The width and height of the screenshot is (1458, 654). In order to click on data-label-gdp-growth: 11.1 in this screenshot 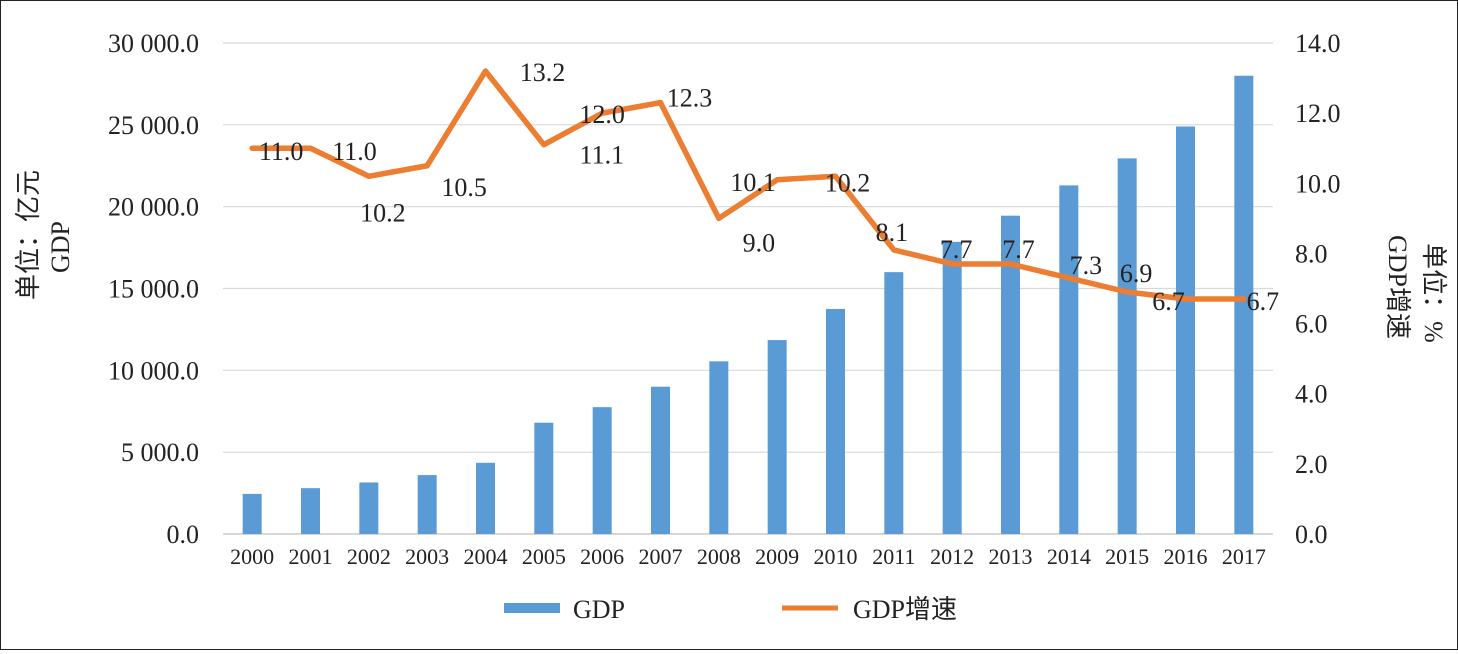, I will do `click(602, 155)`.